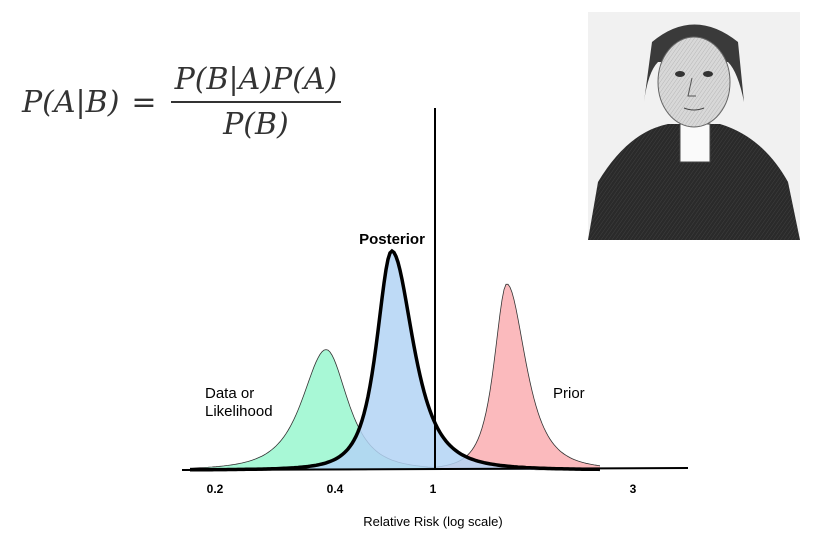 Image resolution: width=839 pixels, height=540 pixels. What do you see at coordinates (144, 102) in the screenshot?
I see `formula-equals: =` at bounding box center [144, 102].